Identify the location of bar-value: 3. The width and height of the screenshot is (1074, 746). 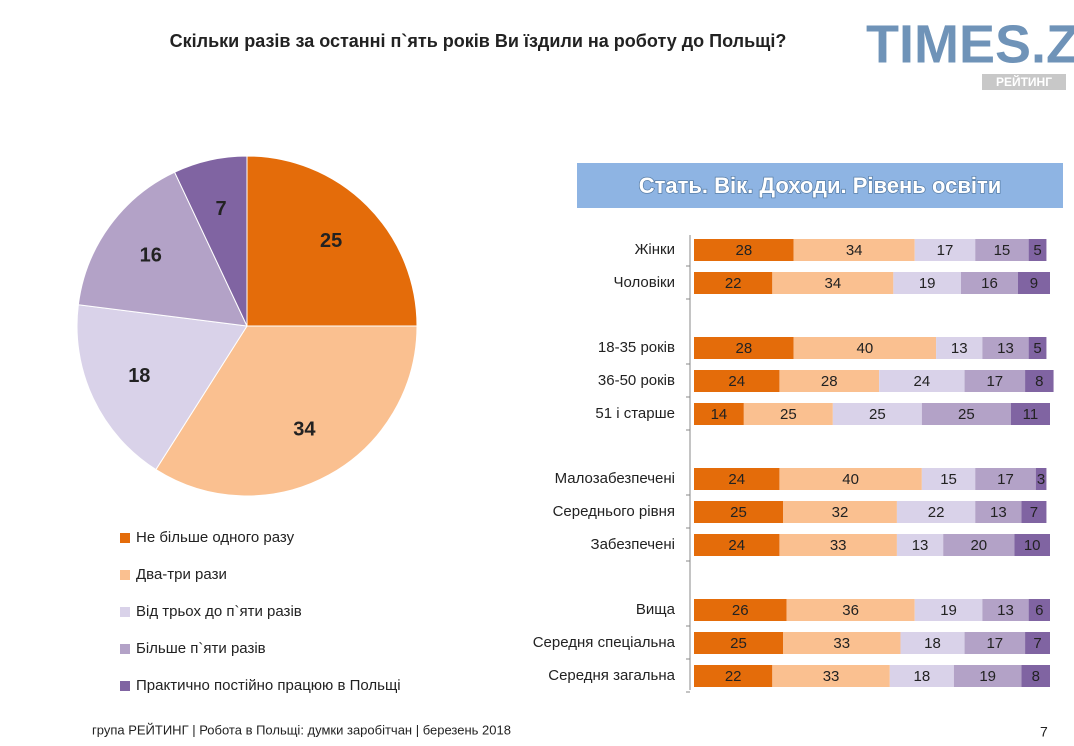
(1041, 479).